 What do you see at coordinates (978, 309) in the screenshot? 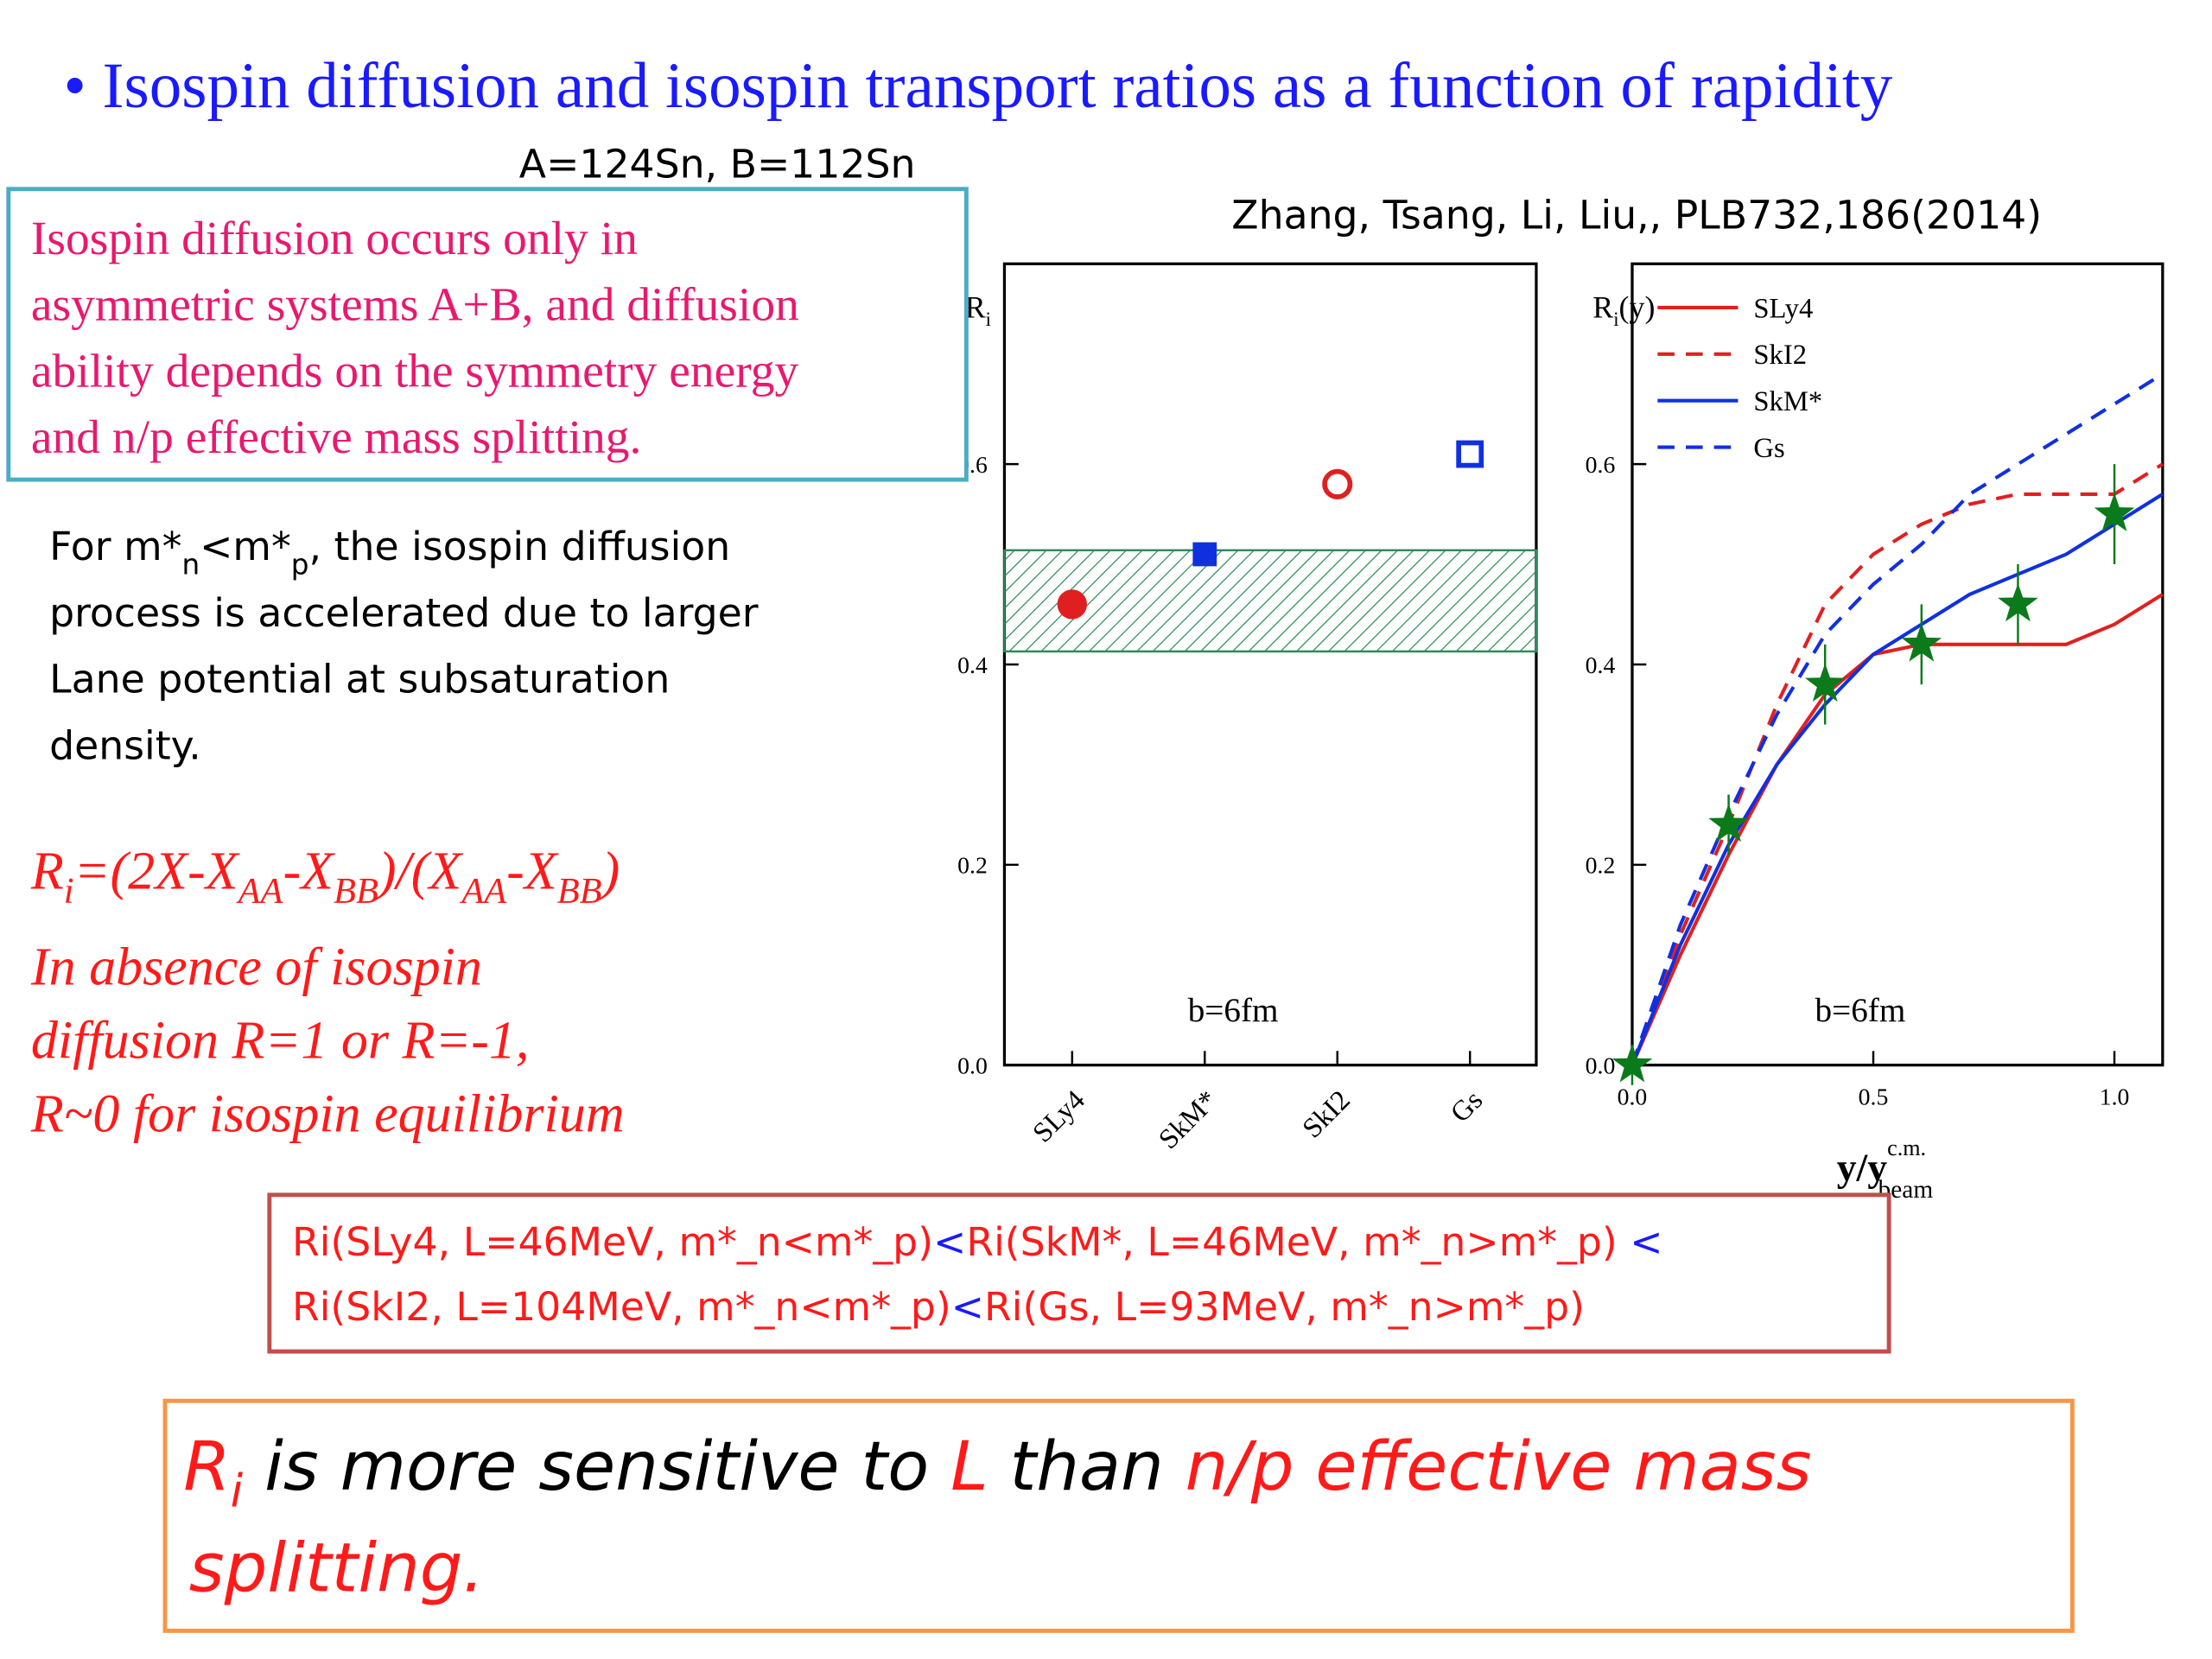
I see `y-axis-label: Ri` at bounding box center [978, 309].